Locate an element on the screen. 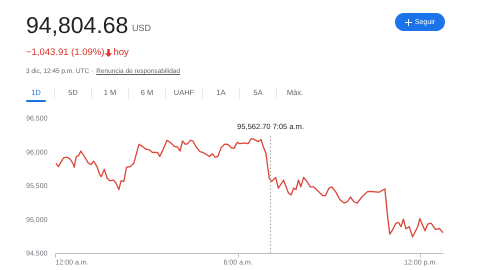 This screenshot has height=270, width=480. text: hoy is located at coordinates (121, 52).